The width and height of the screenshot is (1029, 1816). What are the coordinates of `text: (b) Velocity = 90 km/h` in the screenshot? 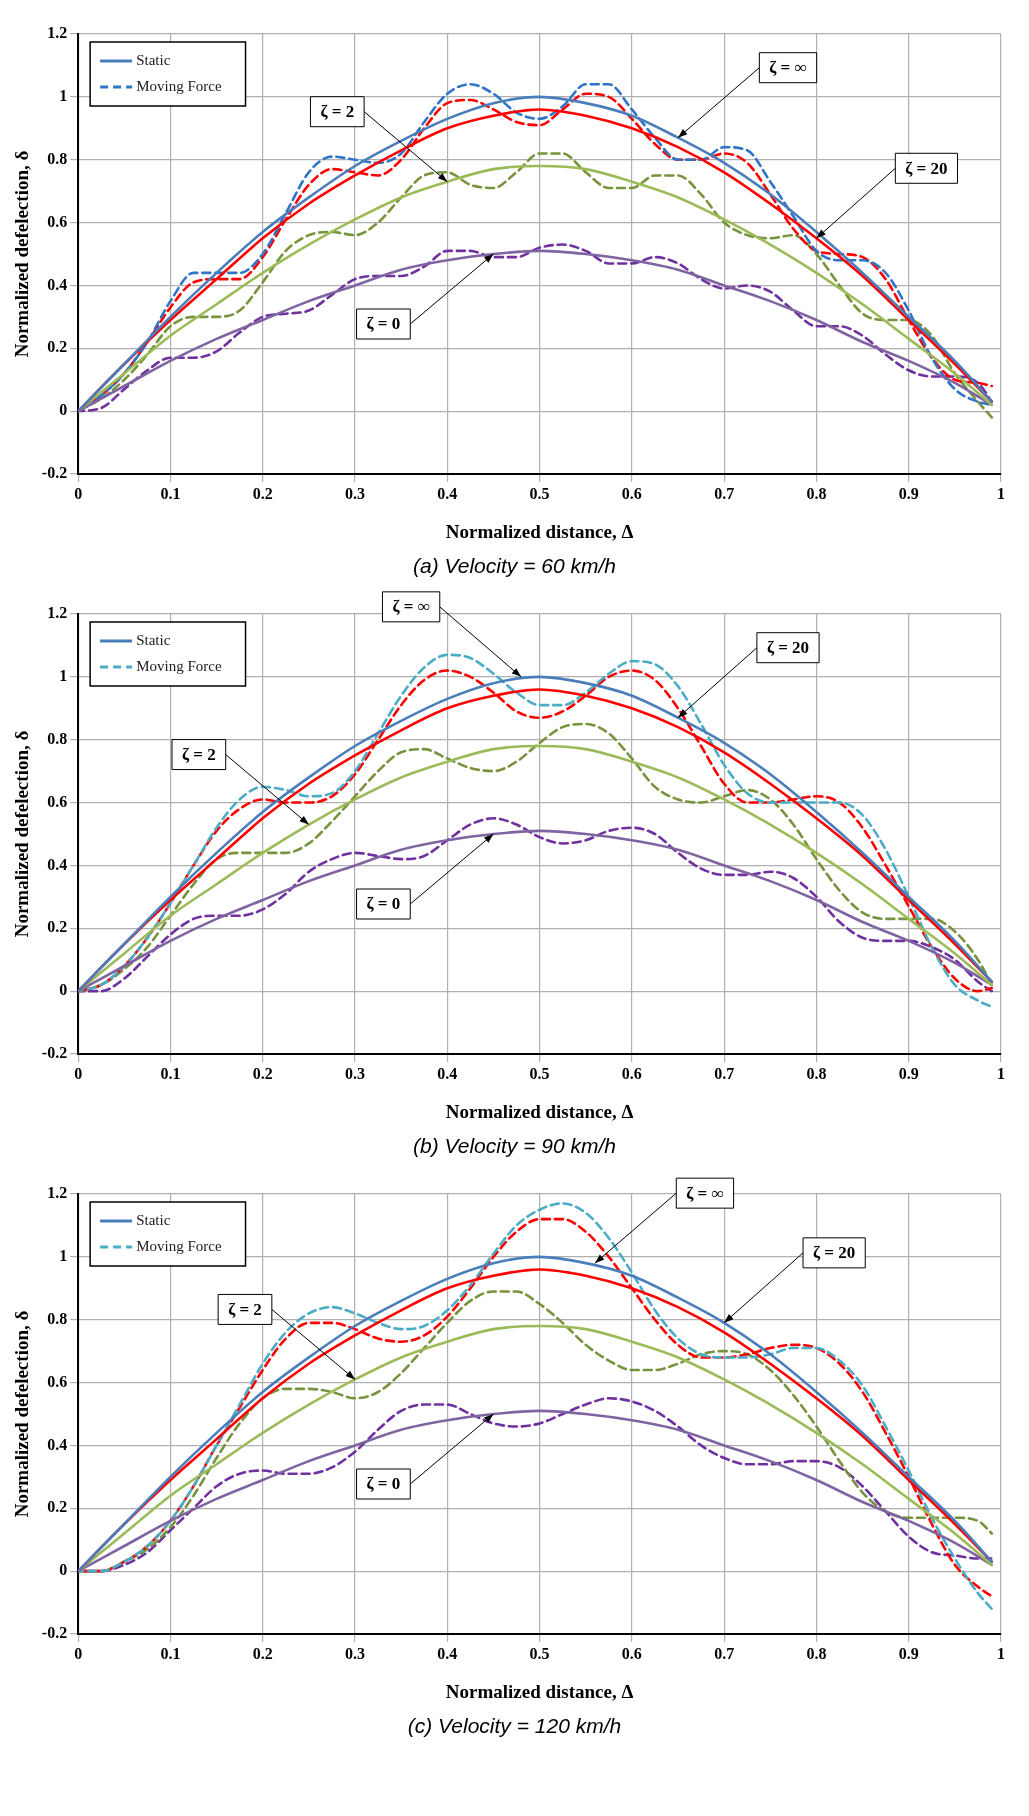 It's located at (514, 1146).